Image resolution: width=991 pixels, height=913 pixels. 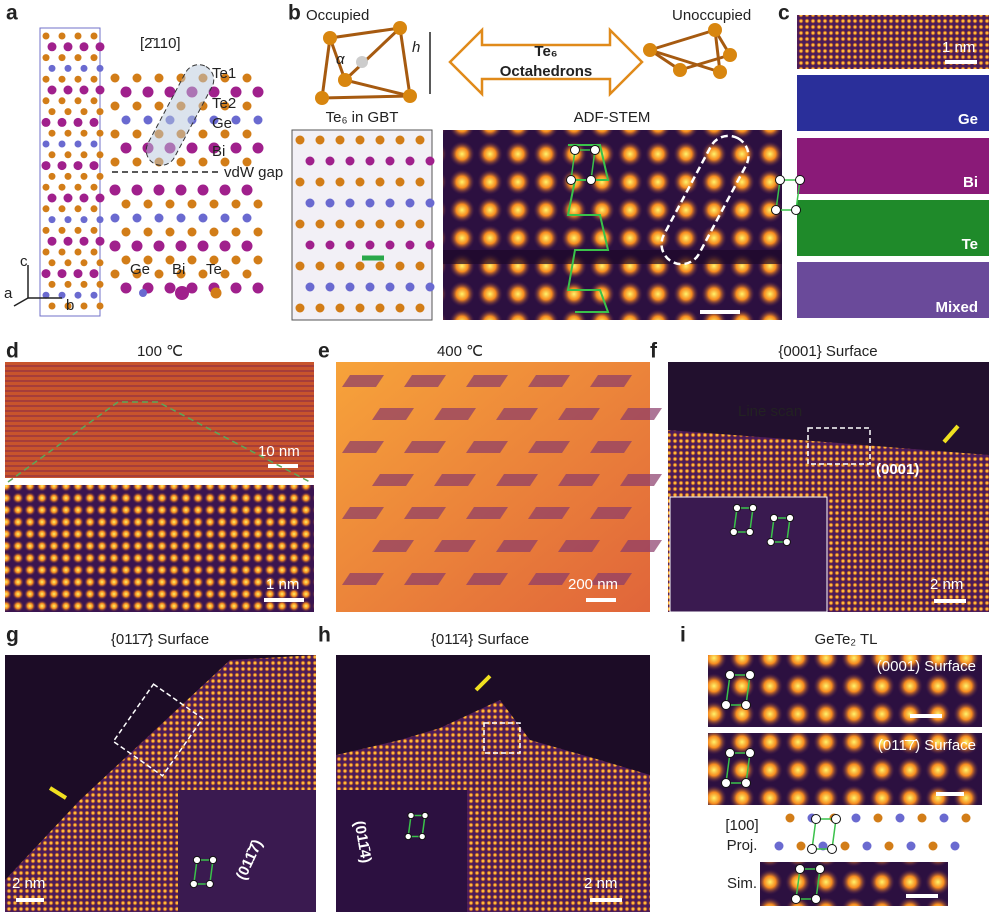 What do you see at coordinates (654, 351) in the screenshot?
I see `panel-label: f` at bounding box center [654, 351].